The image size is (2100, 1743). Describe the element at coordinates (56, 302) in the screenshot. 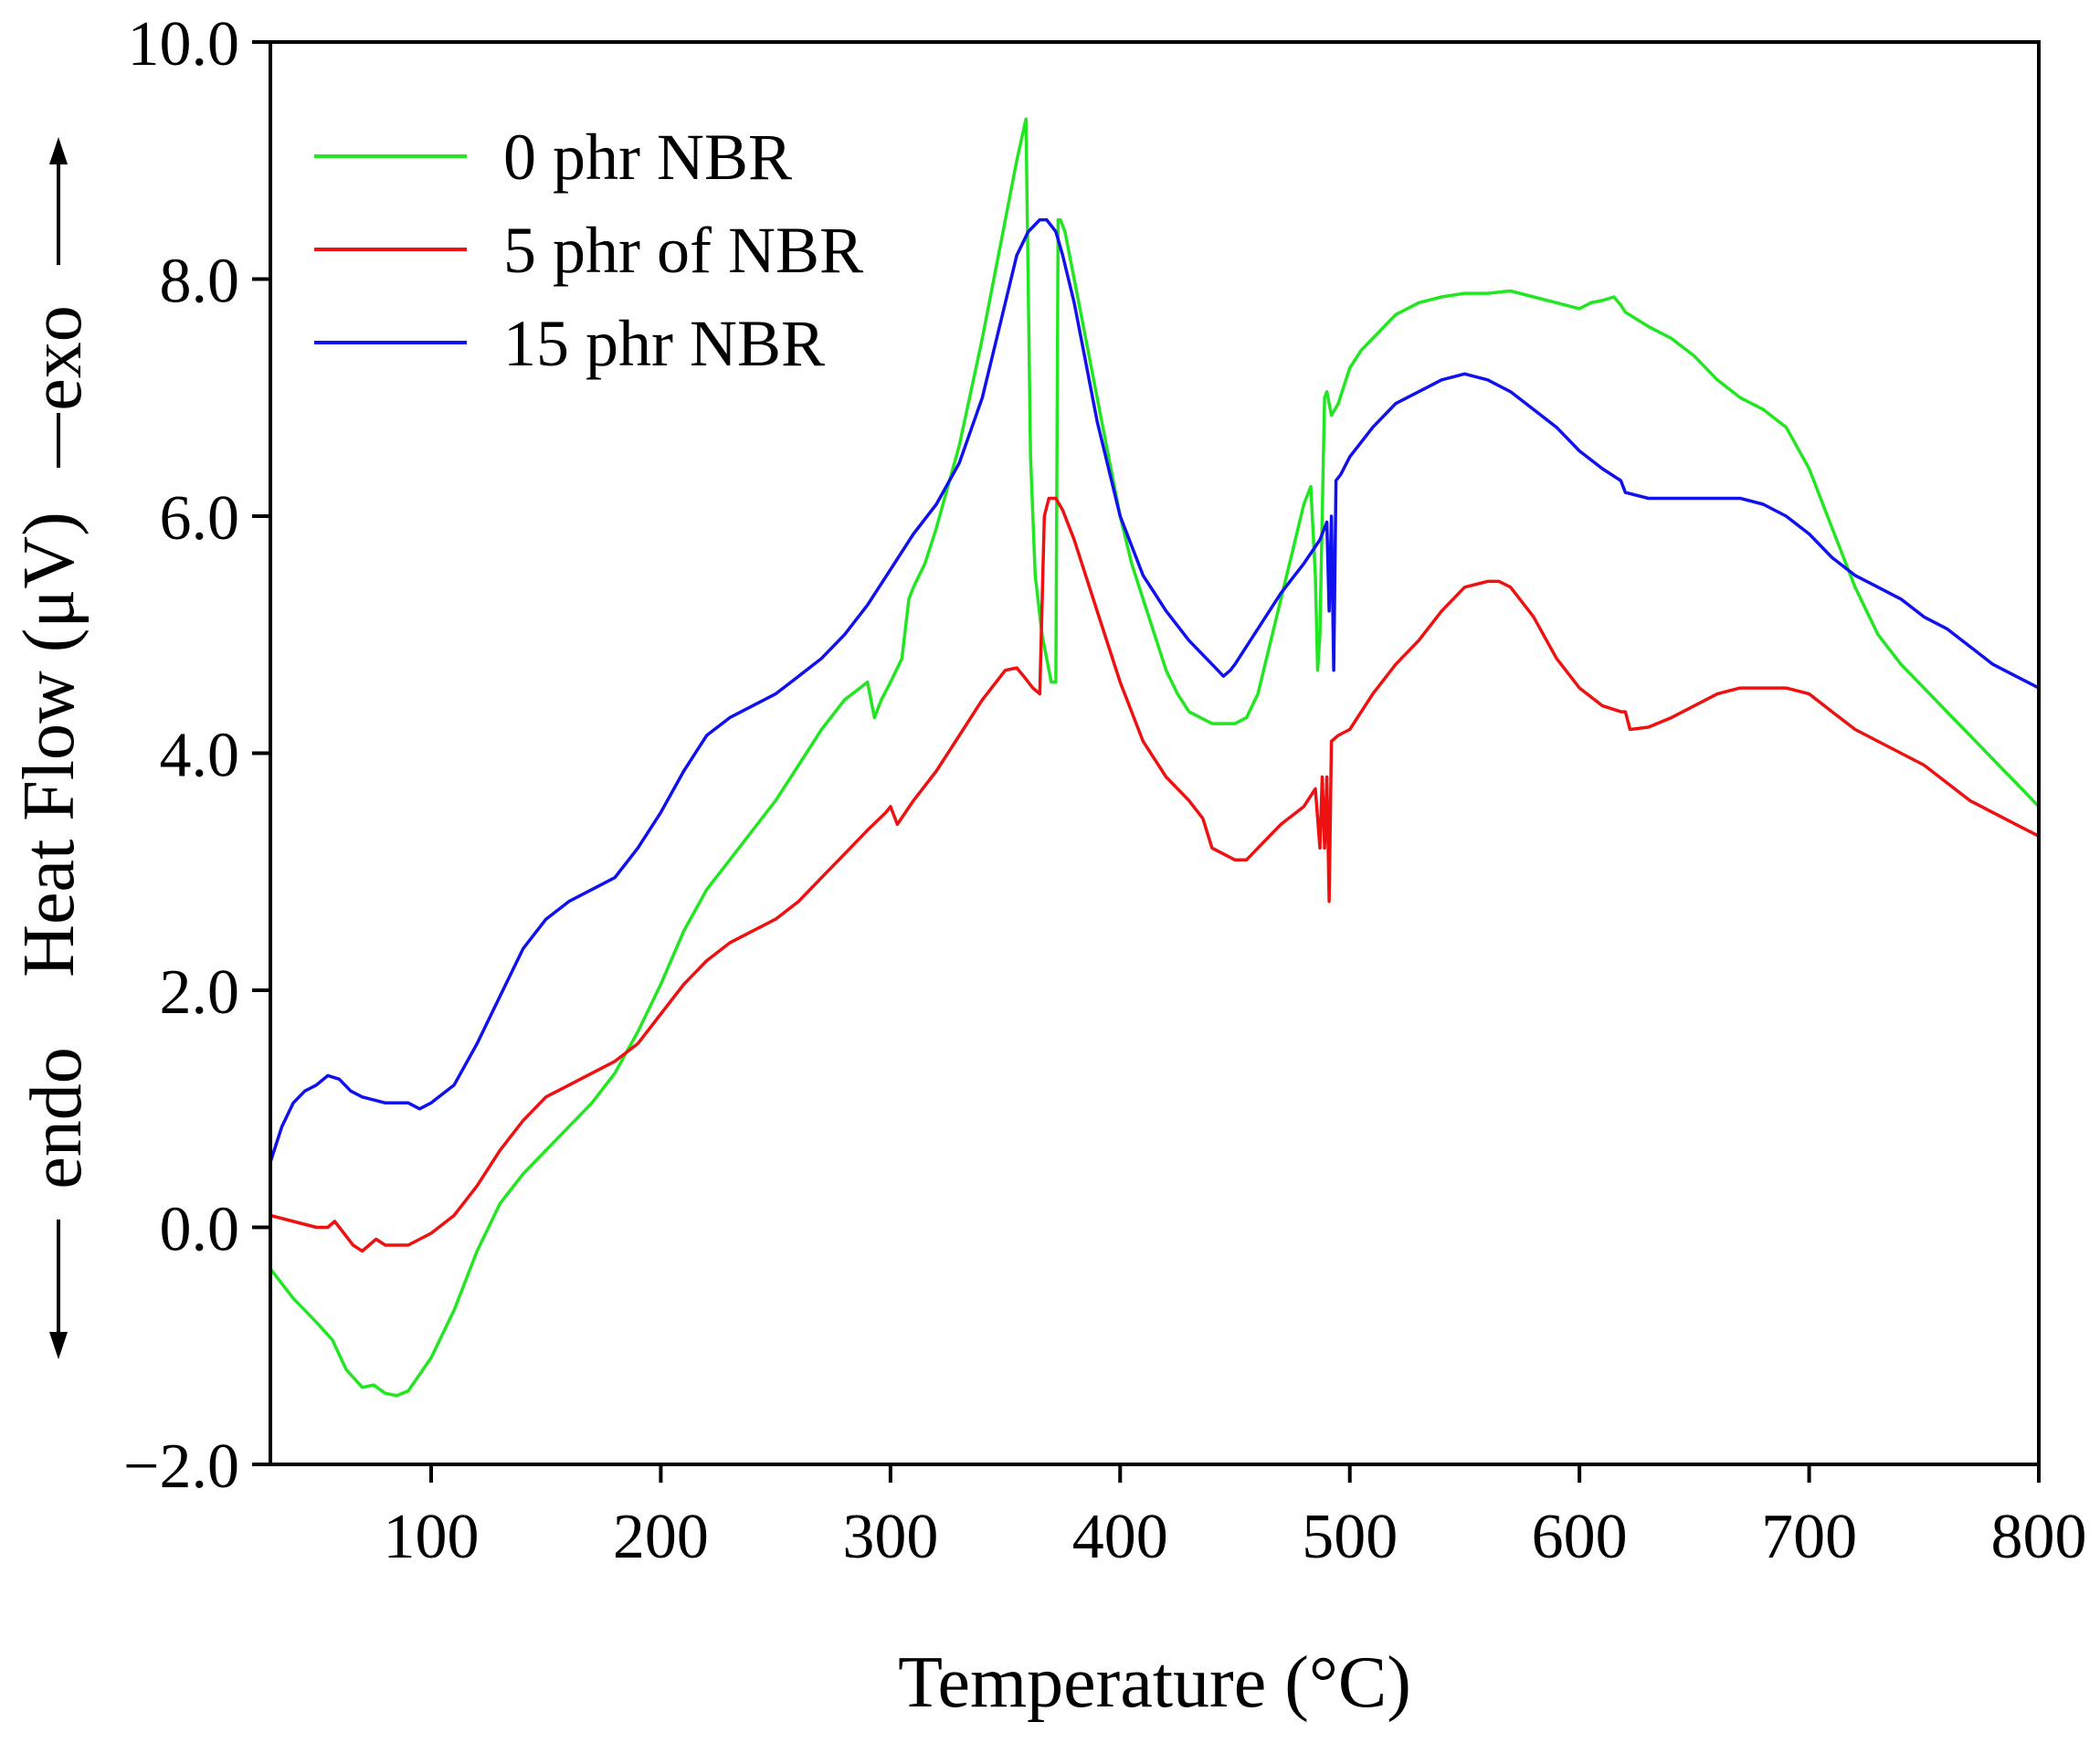

I see `exo-annotation: exo` at that location.